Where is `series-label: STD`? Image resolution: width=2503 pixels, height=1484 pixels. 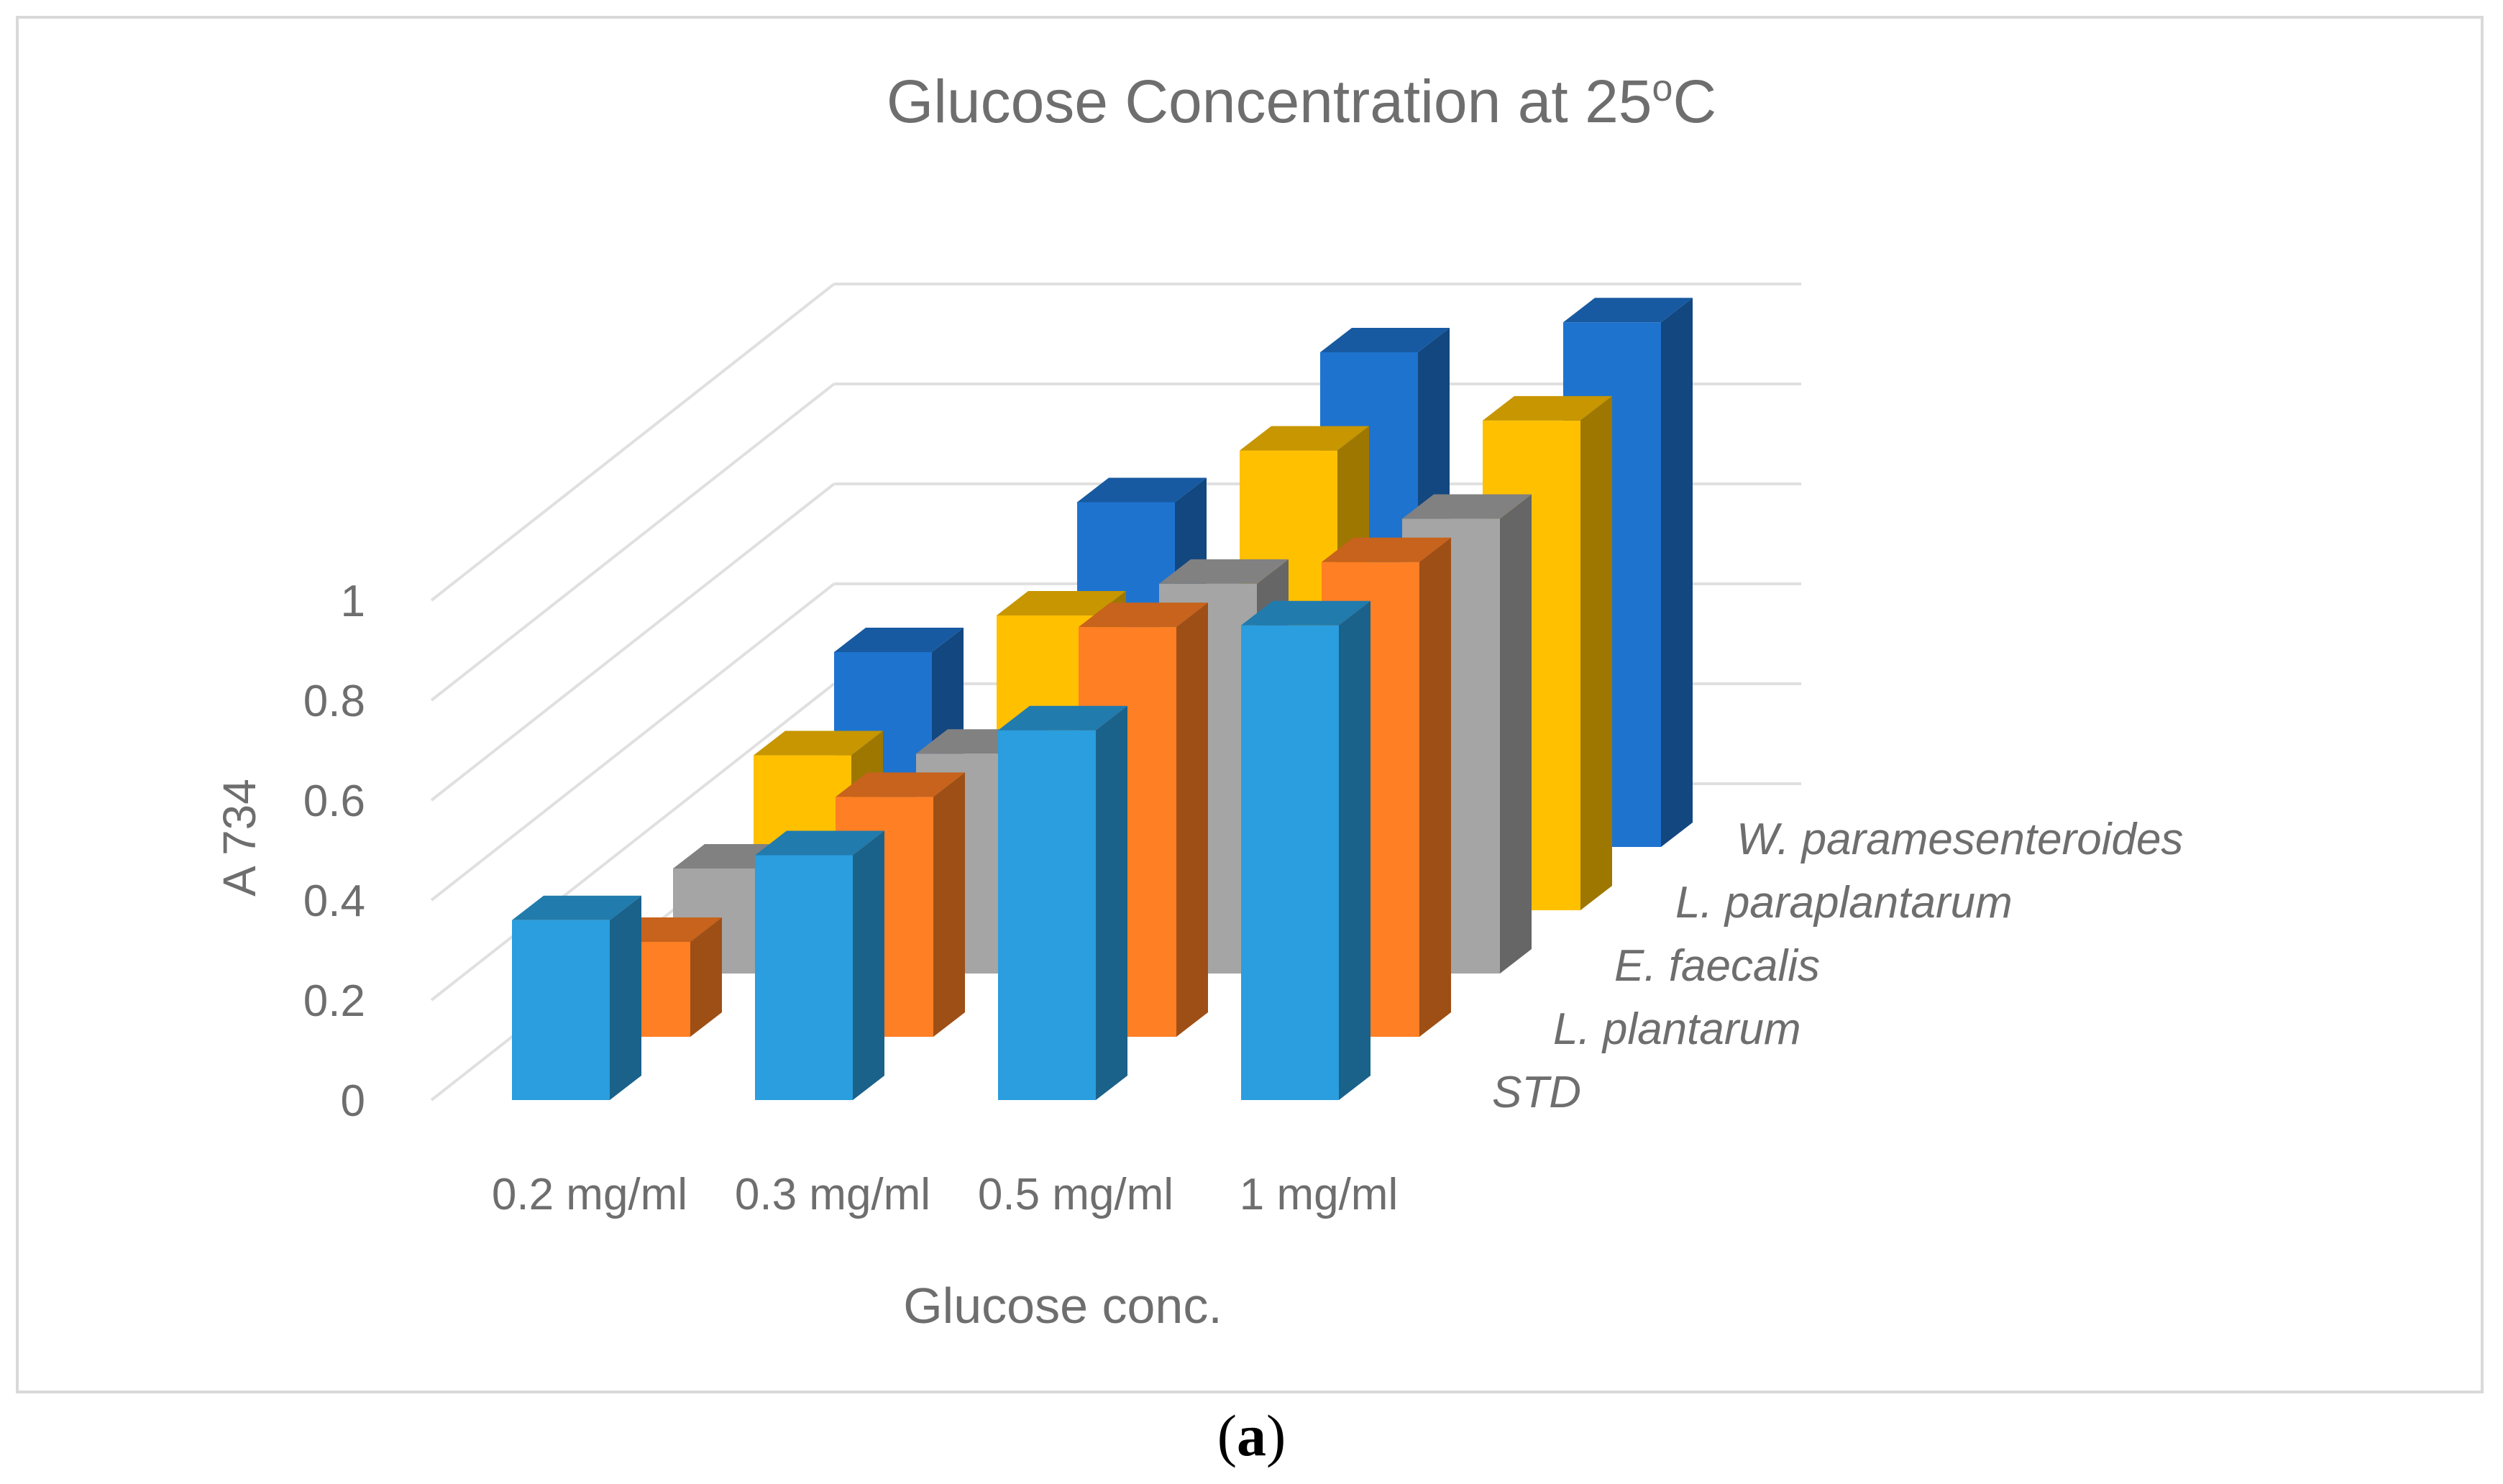
series-label: STD is located at coordinates (1536, 1092).